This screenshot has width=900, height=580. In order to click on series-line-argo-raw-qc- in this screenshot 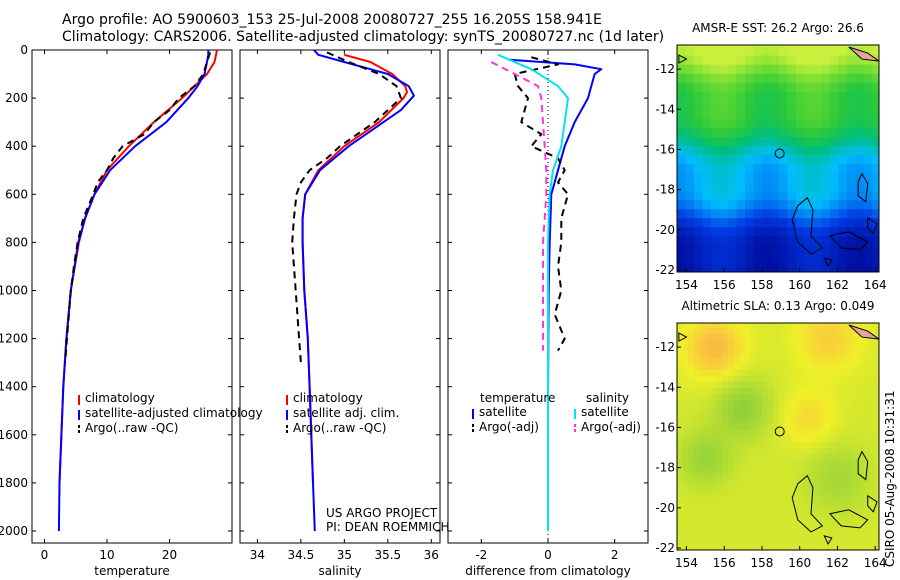, I will do `click(346, 207)`.